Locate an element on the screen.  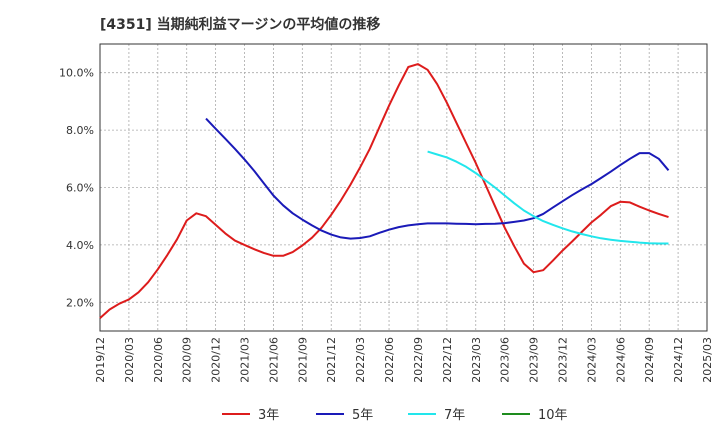
y-tick-label: 8.0% is located at coordinates (80, 130).